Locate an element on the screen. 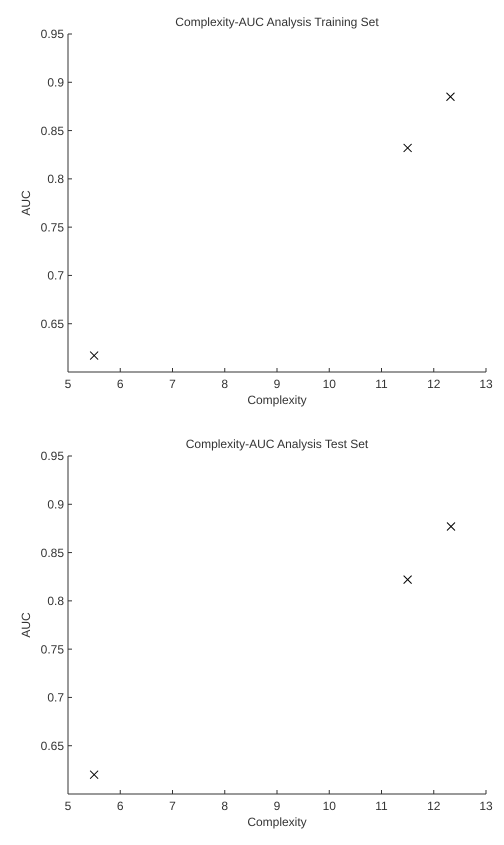 Image resolution: width=504 pixels, height=845 pixels. chart-title: Complexity-AUC Analysis Test Set is located at coordinates (277, 444).